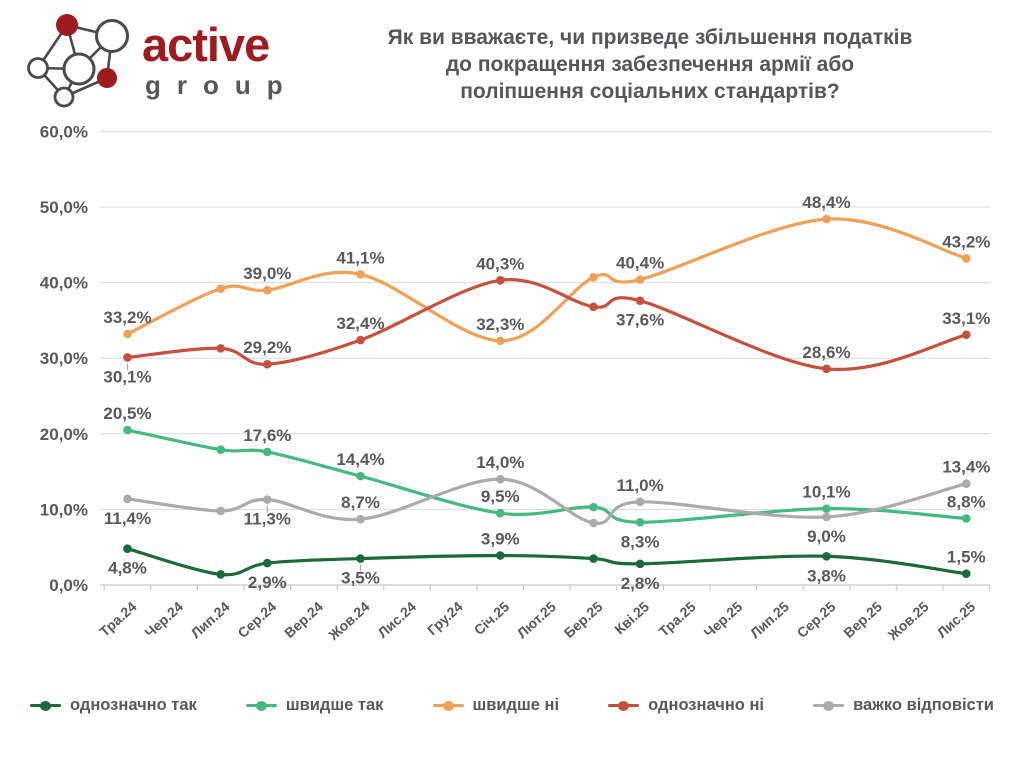 The image size is (1024, 768). I want to click on data-label-hard-to-say: 14,0%, so click(500, 462).